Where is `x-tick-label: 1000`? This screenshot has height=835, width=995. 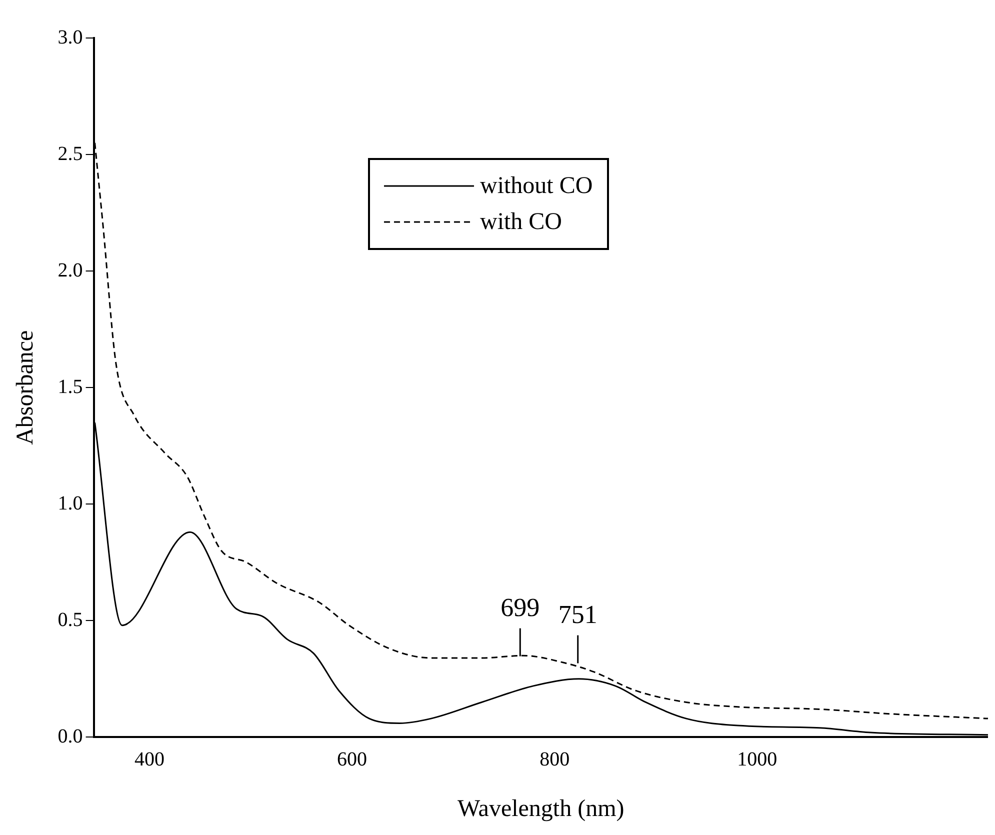
x-tick-label: 1000 is located at coordinates (757, 759).